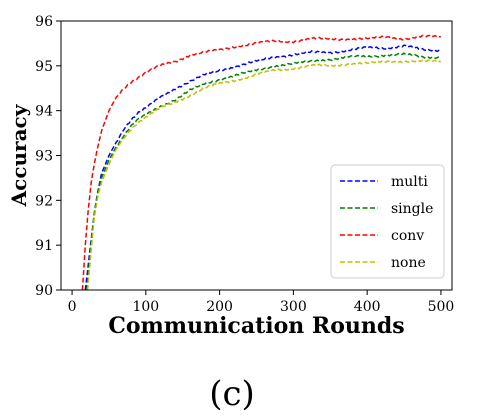 This screenshot has width=484, height=420. What do you see at coordinates (44, 246) in the screenshot?
I see `y-tick-label: 91` at bounding box center [44, 246].